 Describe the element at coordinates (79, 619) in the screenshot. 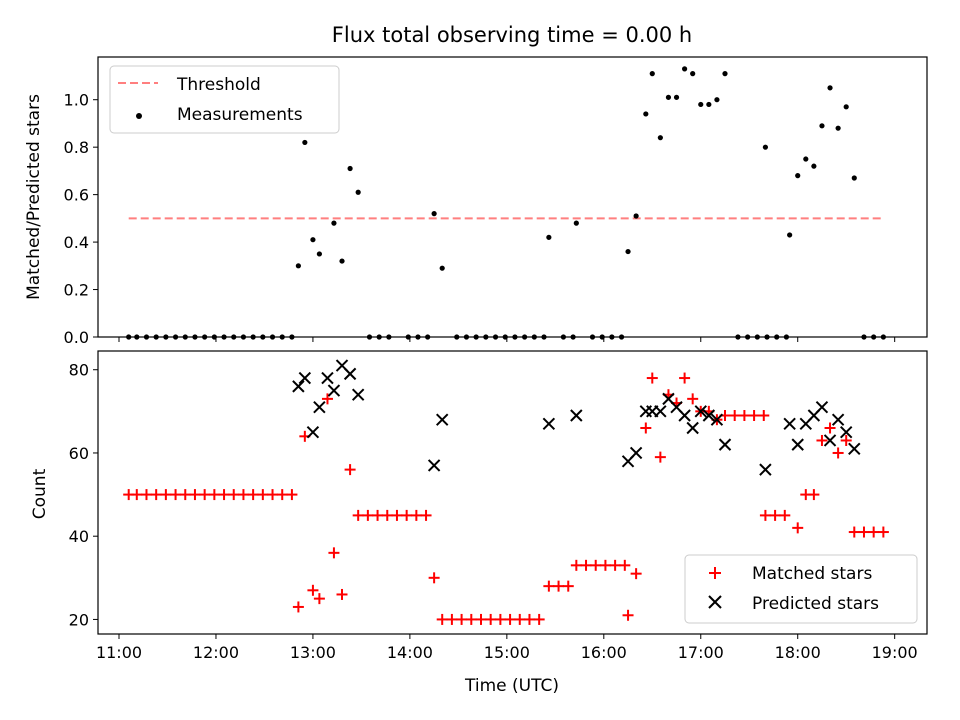

I see `bottom-y-tick-label: 20` at that location.